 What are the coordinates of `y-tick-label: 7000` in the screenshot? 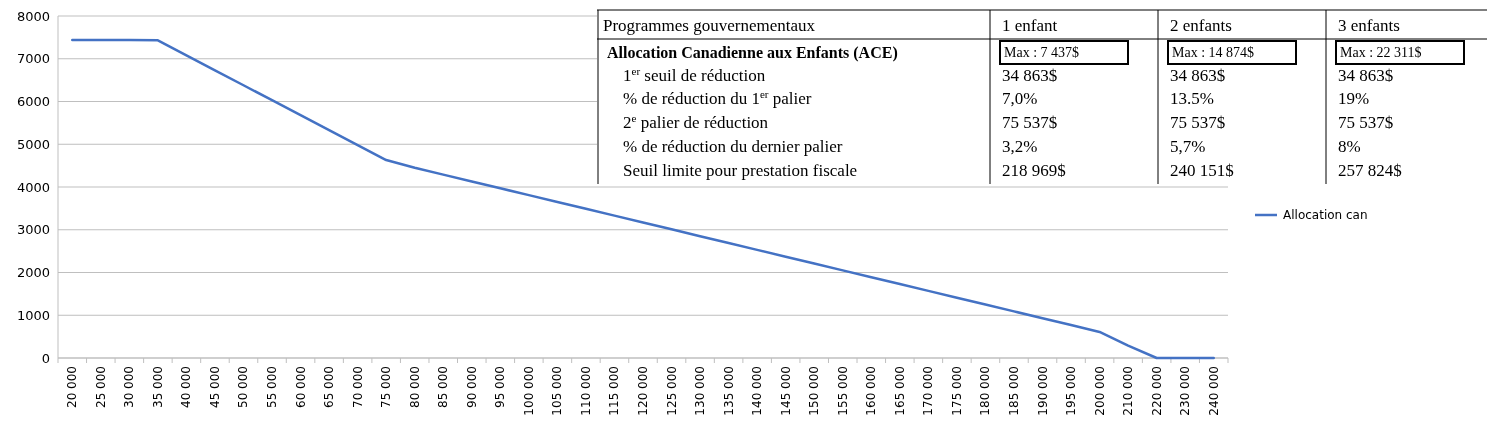 It's located at (33, 59).